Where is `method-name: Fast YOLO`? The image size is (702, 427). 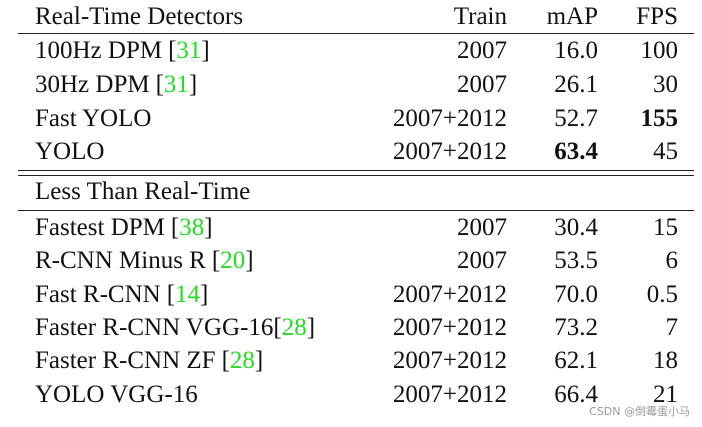 method-name: Fast YOLO is located at coordinates (93, 118).